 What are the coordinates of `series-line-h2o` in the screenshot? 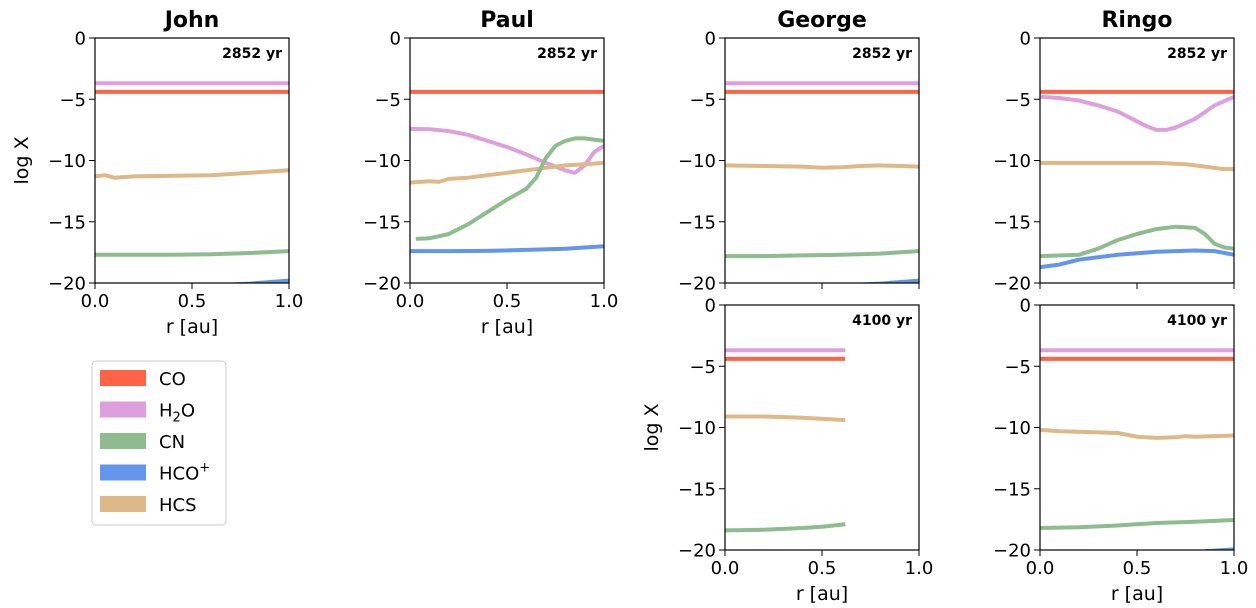 It's located at (1137, 113).